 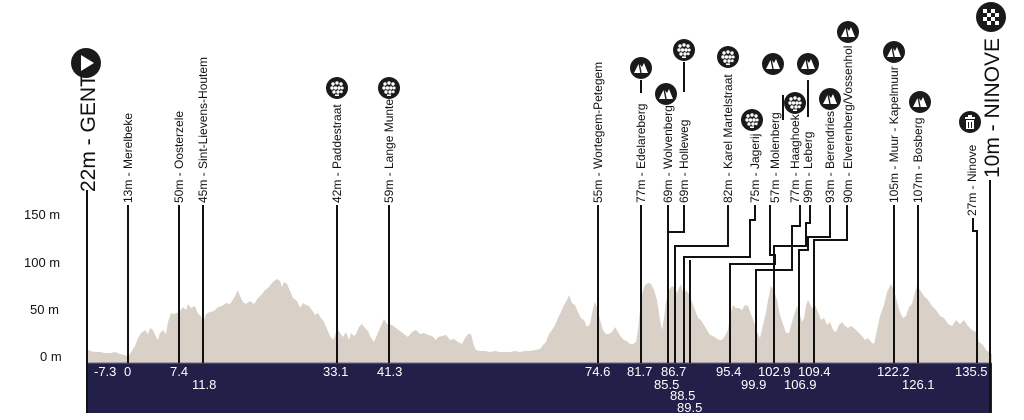 What do you see at coordinates (689, 407) in the screenshot?
I see `km-label: 89.5` at bounding box center [689, 407].